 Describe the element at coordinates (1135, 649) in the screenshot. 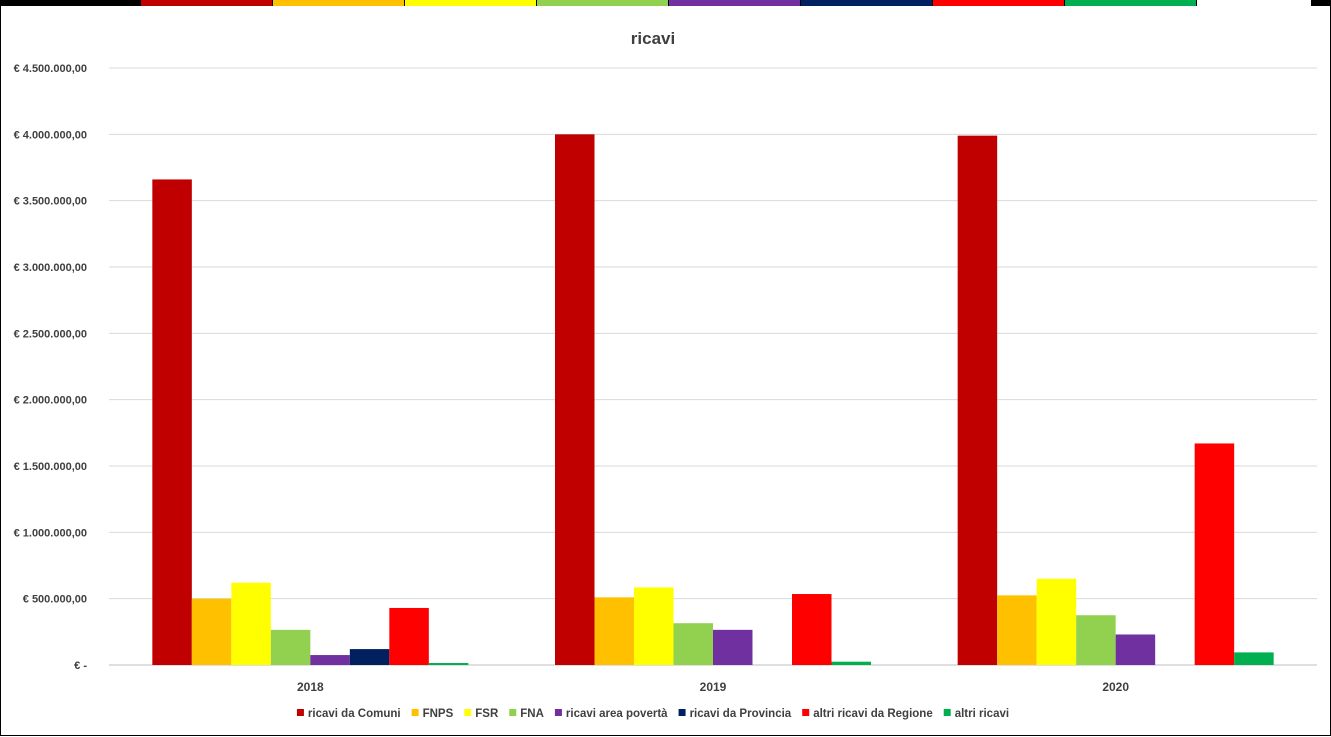

I see `bar-ricavi-area-povertà-2020` at that location.